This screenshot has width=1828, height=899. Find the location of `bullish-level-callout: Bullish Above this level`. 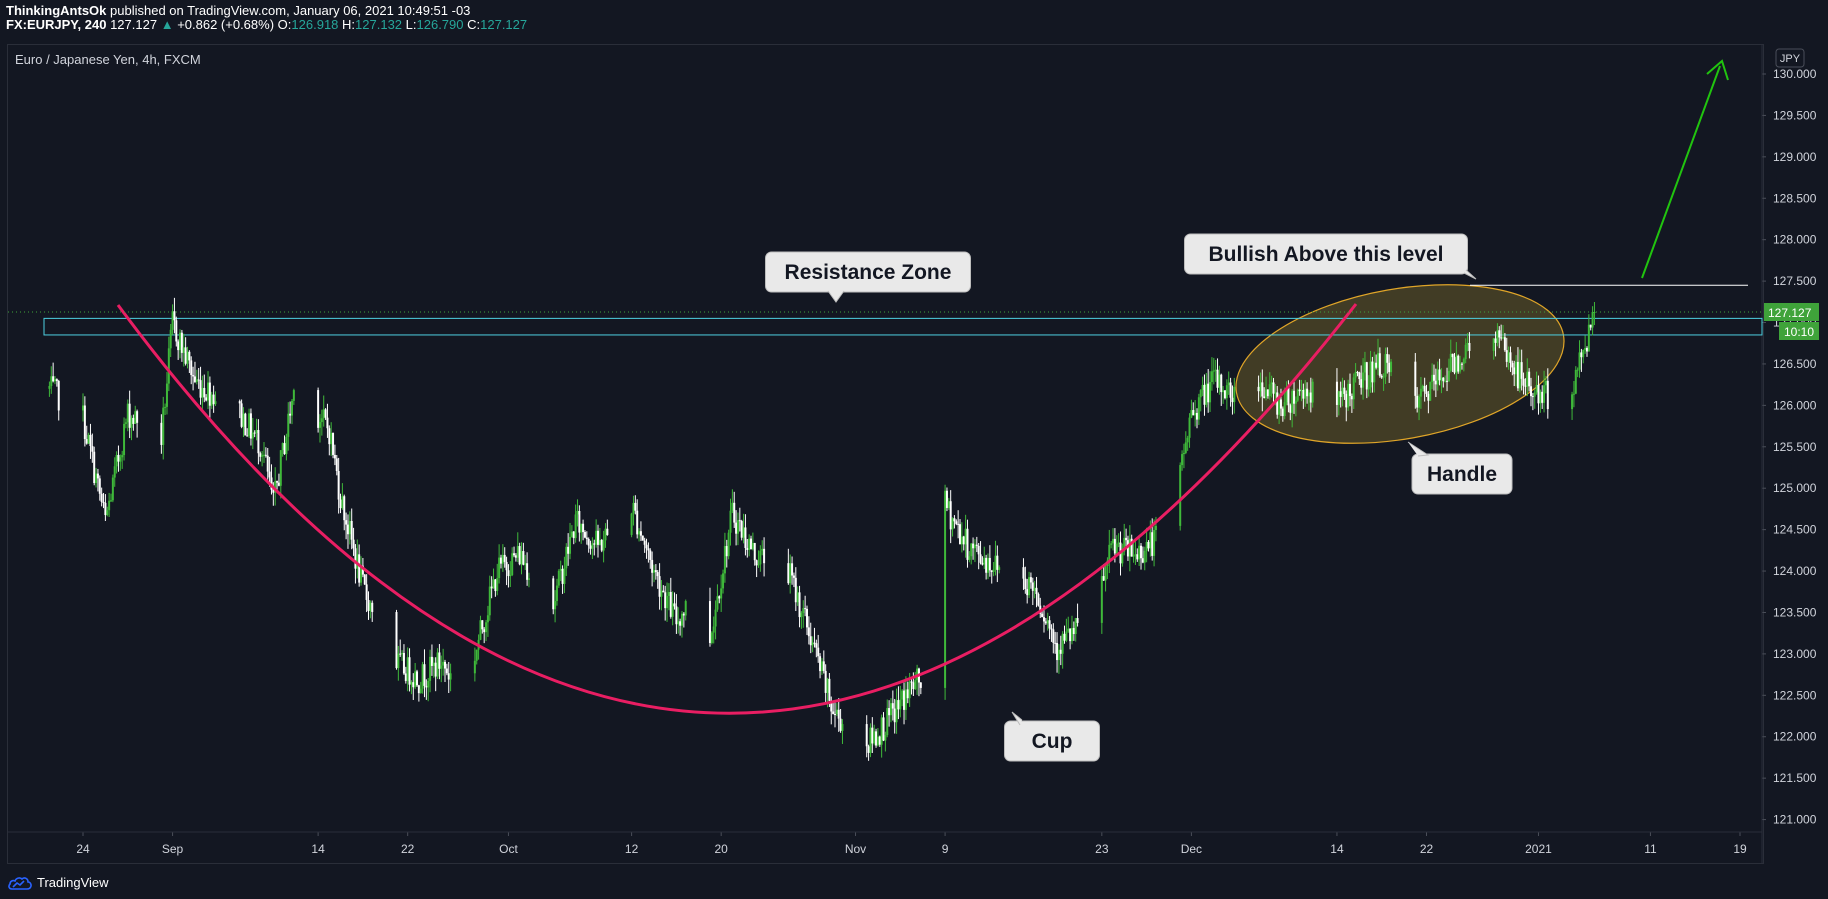

bullish-level-callout: Bullish Above this level is located at coordinates (1330, 256).